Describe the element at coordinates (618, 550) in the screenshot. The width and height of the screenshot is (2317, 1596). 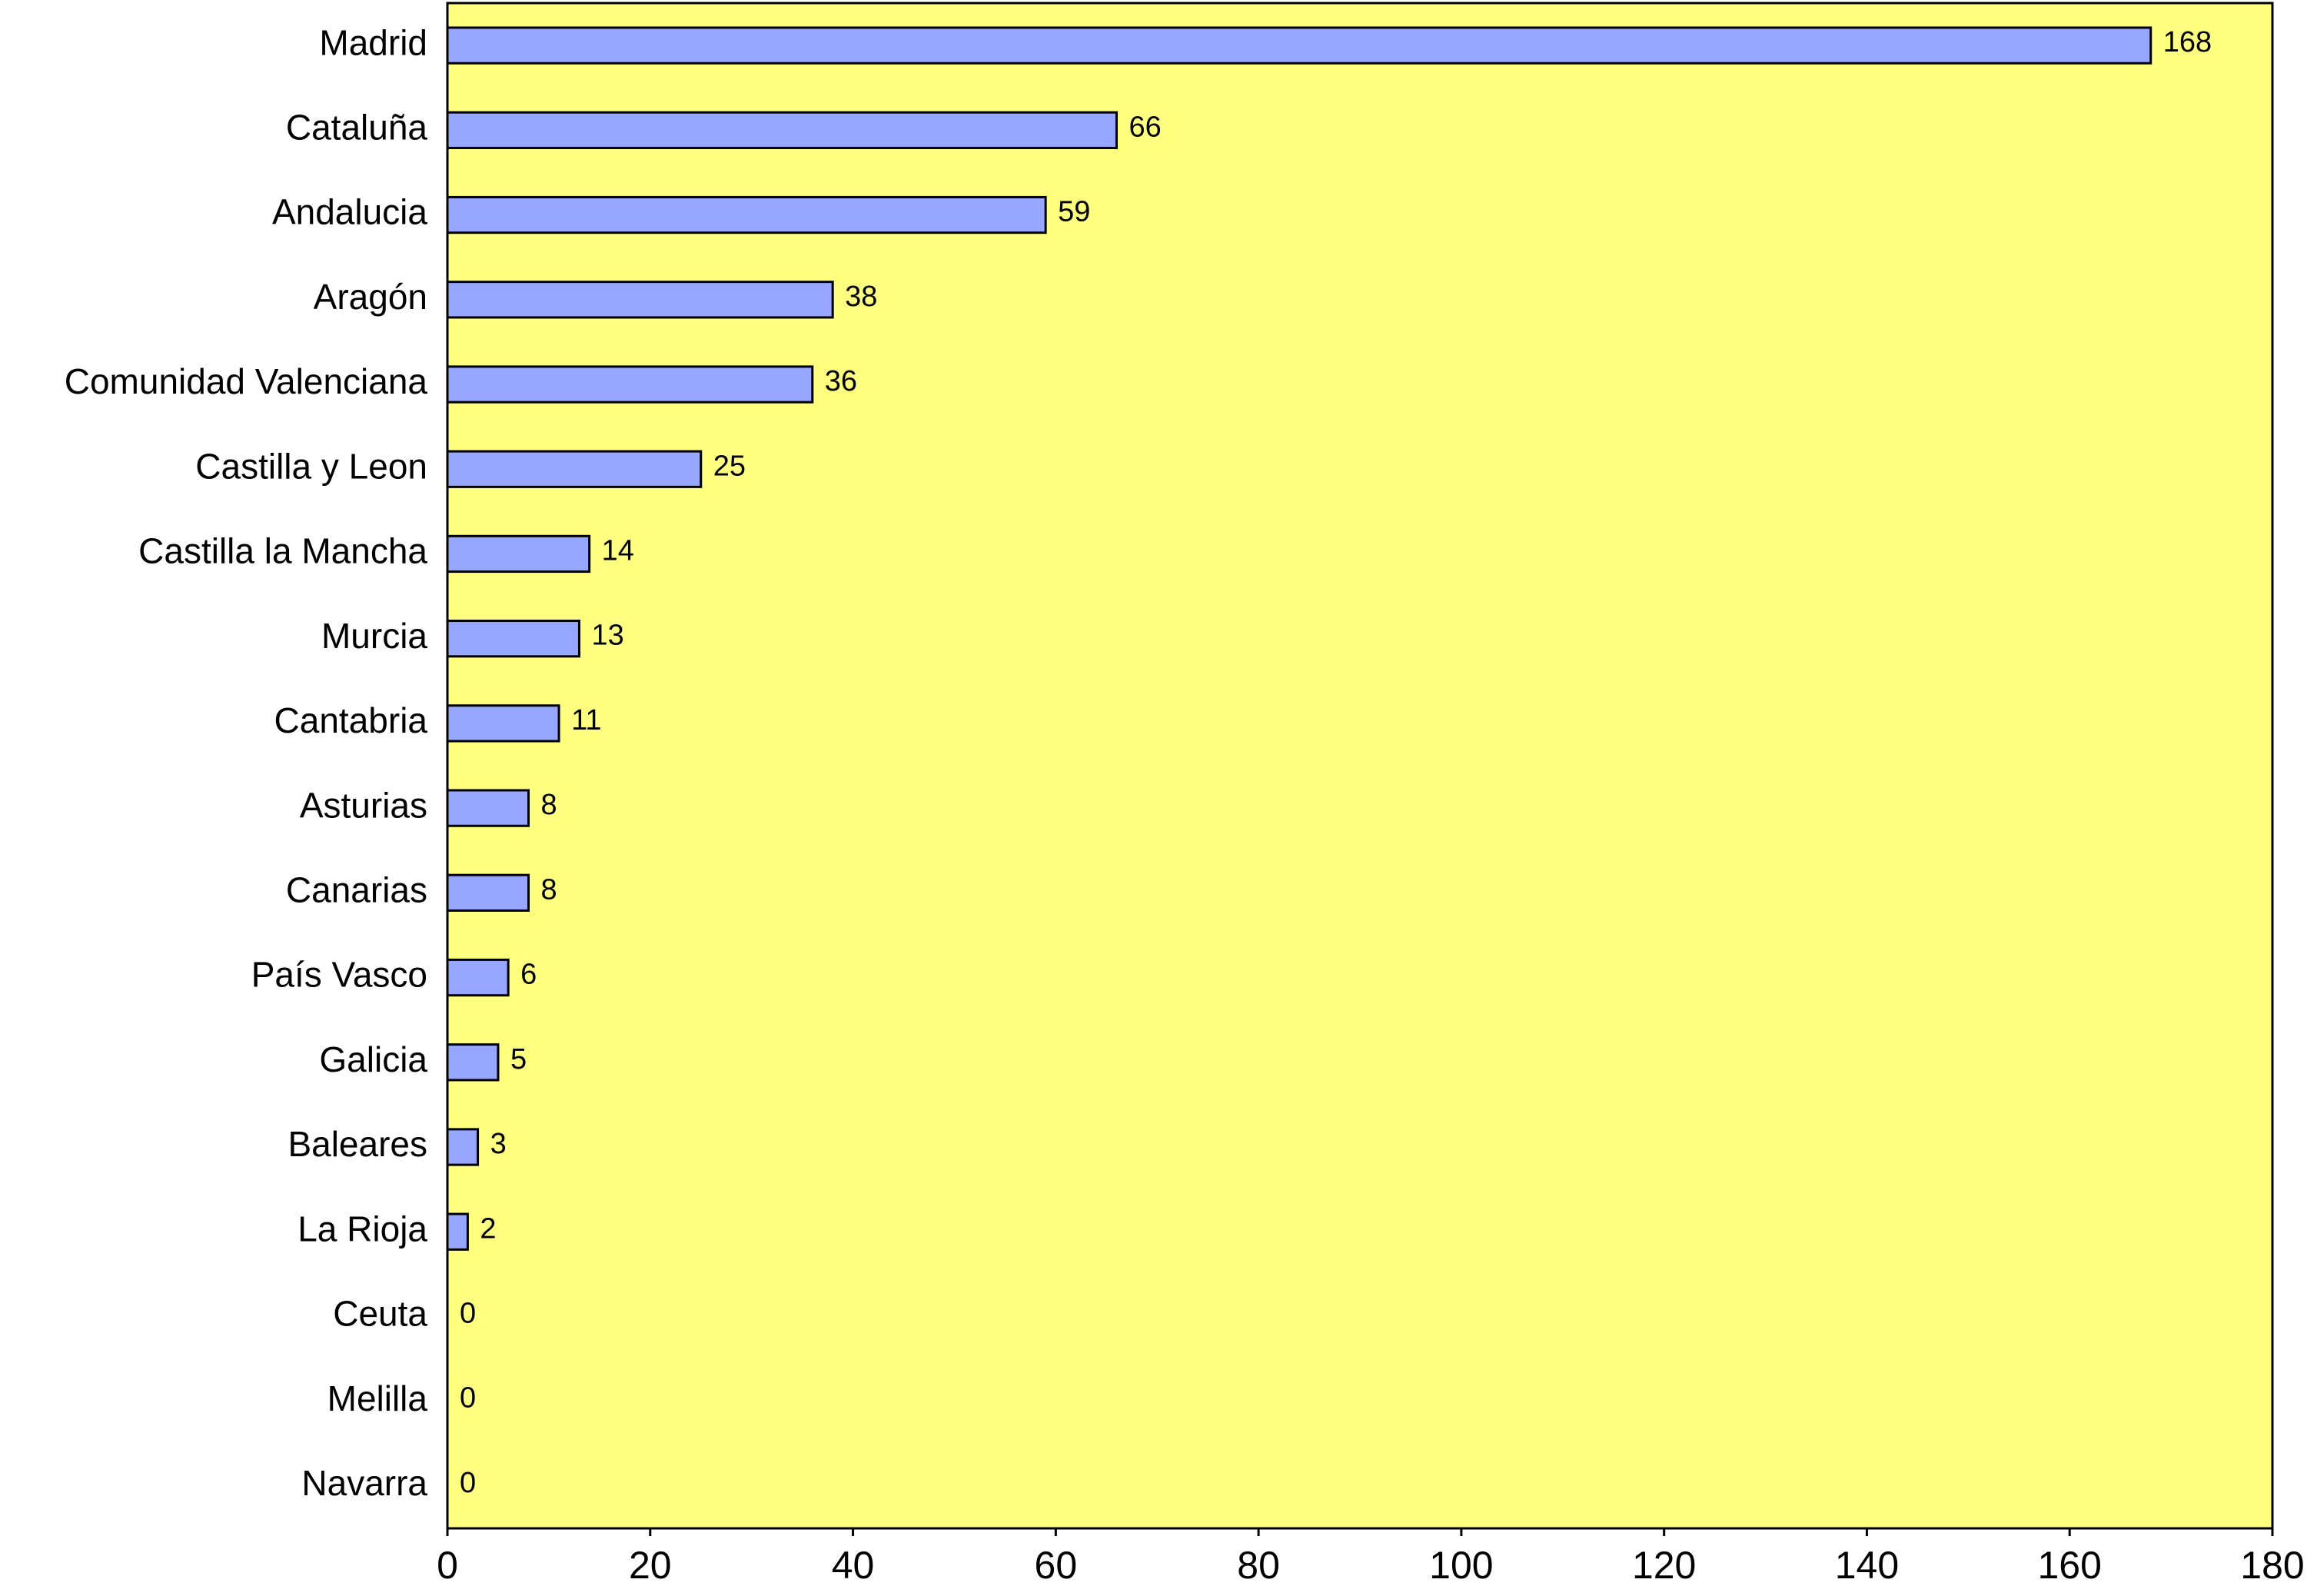
I see `value-label: 14` at that location.